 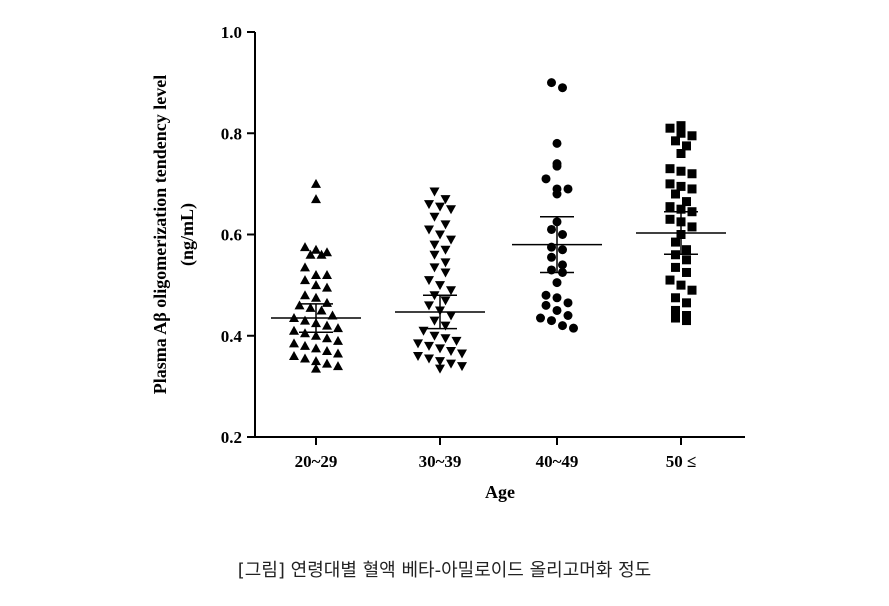 What do you see at coordinates (500, 492) in the screenshot?
I see `x-axis-title: Age` at bounding box center [500, 492].